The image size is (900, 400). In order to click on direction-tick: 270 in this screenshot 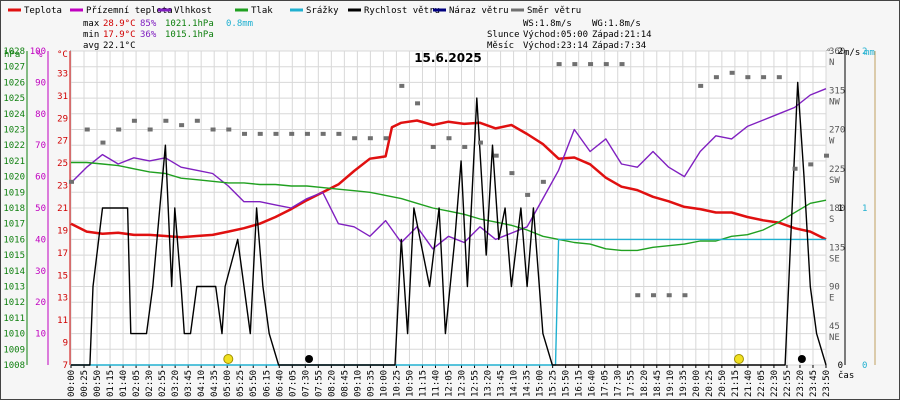, I will do `click(837, 131)`.